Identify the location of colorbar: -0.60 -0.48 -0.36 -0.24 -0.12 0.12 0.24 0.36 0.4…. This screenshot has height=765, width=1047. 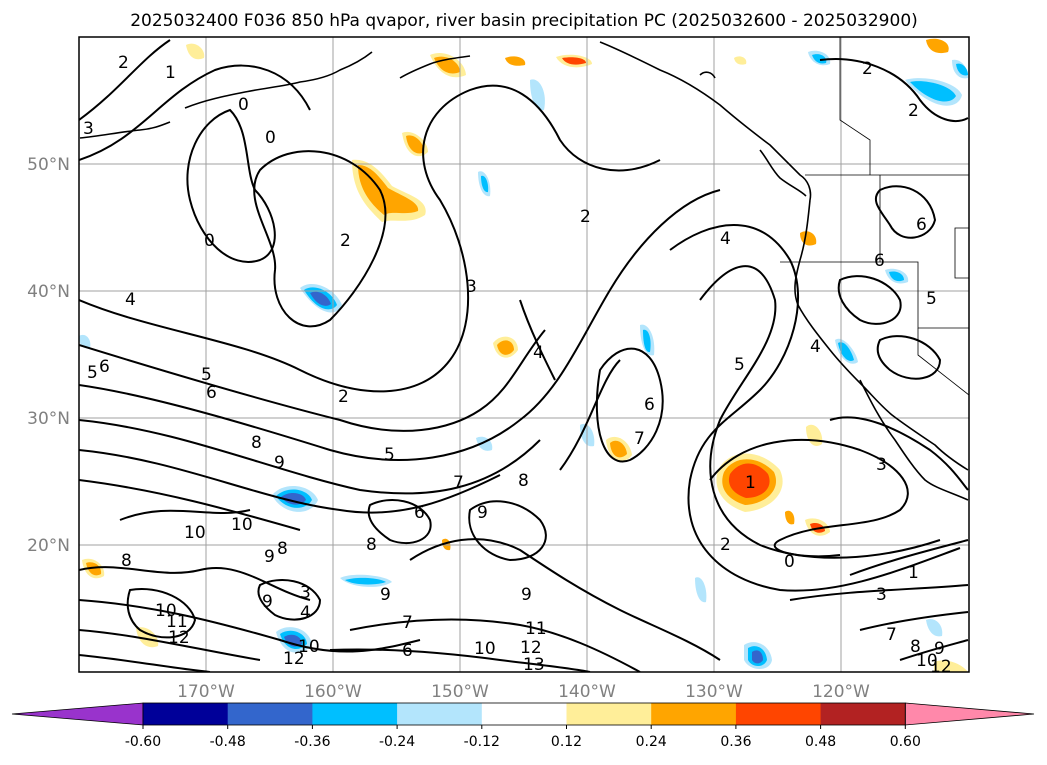
(523, 726).